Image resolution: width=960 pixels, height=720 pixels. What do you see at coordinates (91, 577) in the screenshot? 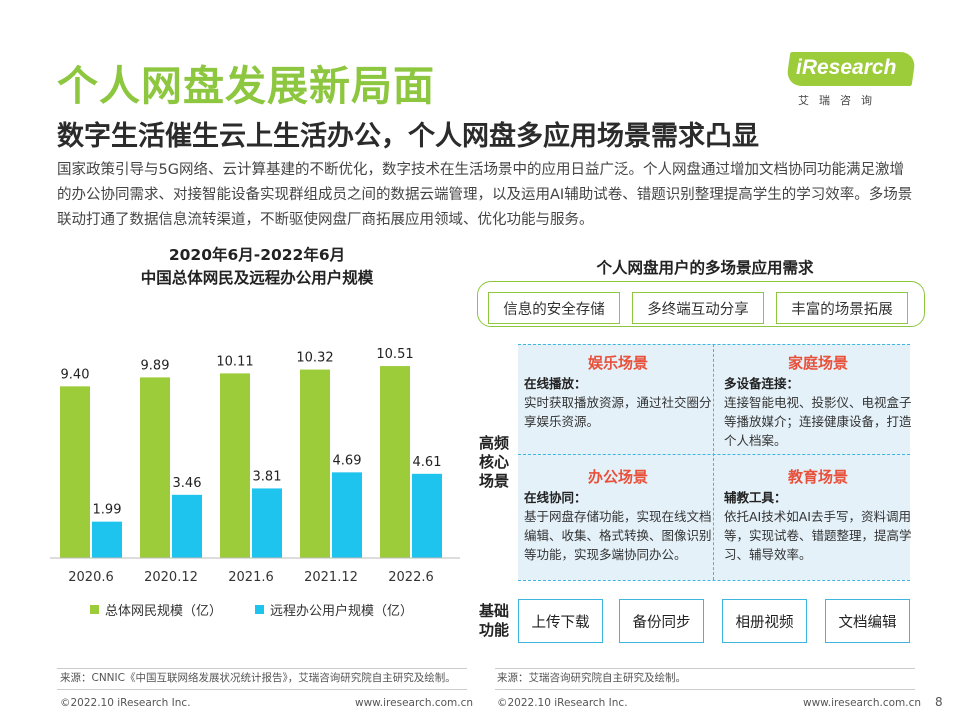
I see `x-tick-label: 2020.6` at bounding box center [91, 577].